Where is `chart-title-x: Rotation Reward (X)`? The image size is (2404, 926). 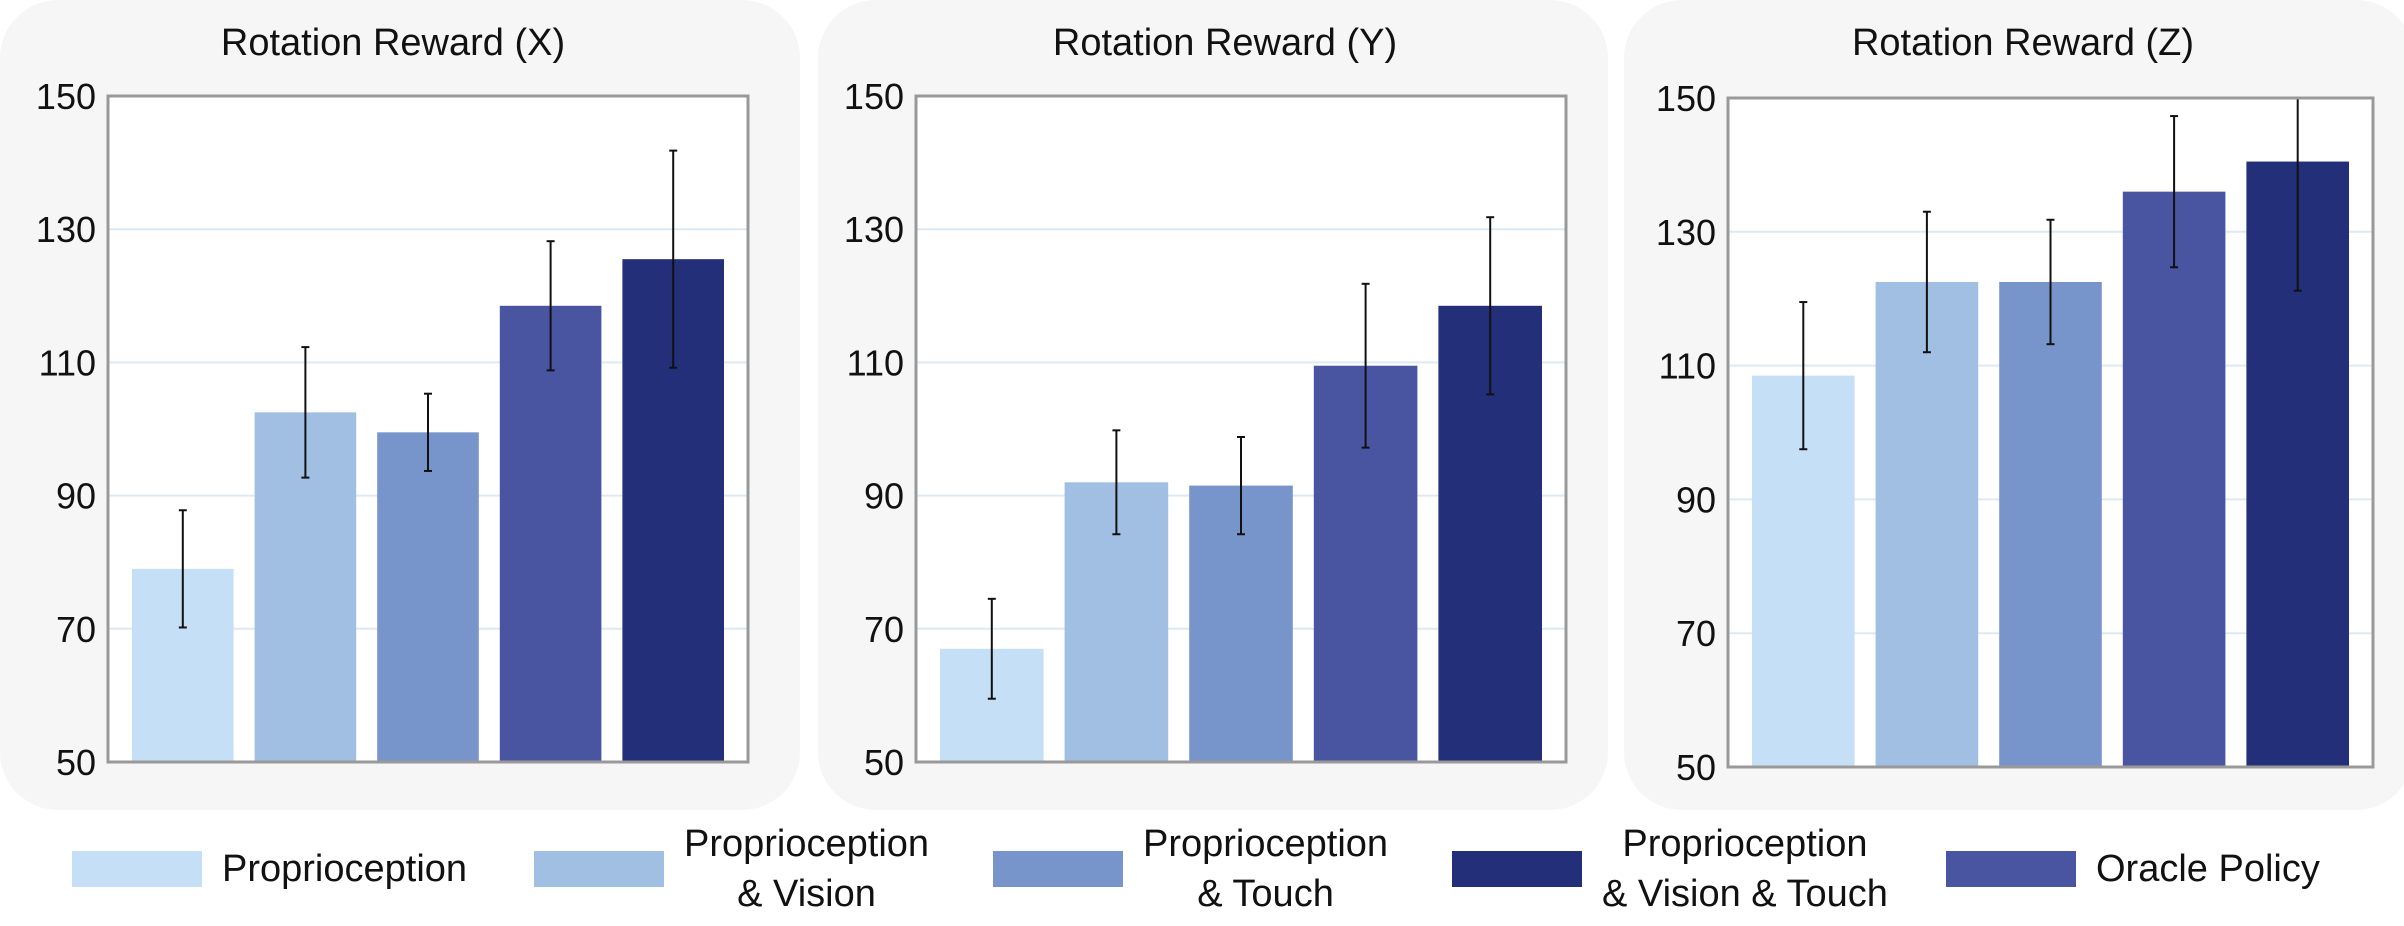
chart-title-x: Rotation Reward (X) is located at coordinates (393, 43).